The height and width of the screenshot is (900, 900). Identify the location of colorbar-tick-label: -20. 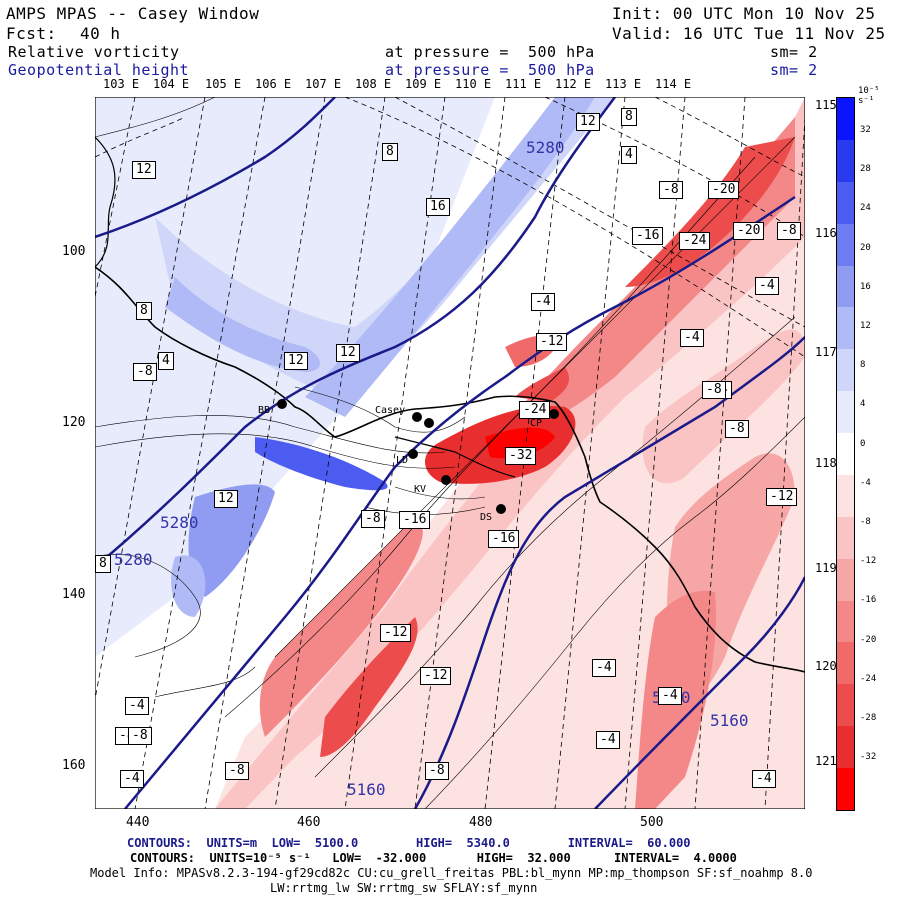
(868, 639).